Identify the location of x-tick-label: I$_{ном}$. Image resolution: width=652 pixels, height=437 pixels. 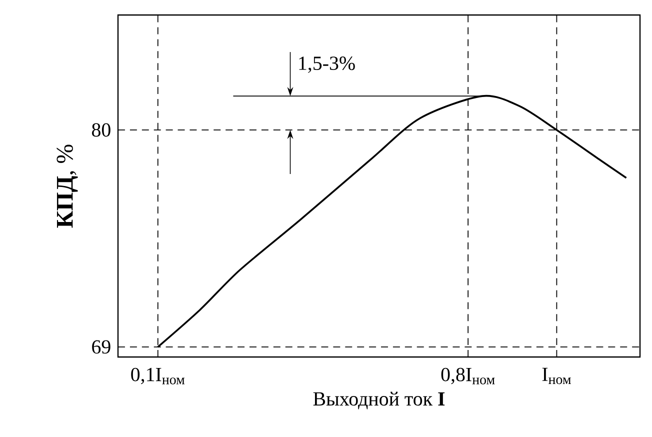
(556, 376).